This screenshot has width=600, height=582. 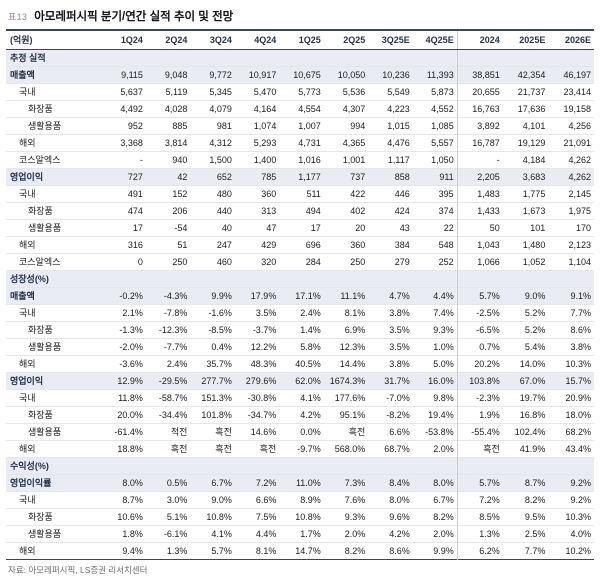 I want to click on cell: 1,483, so click(x=479, y=194).